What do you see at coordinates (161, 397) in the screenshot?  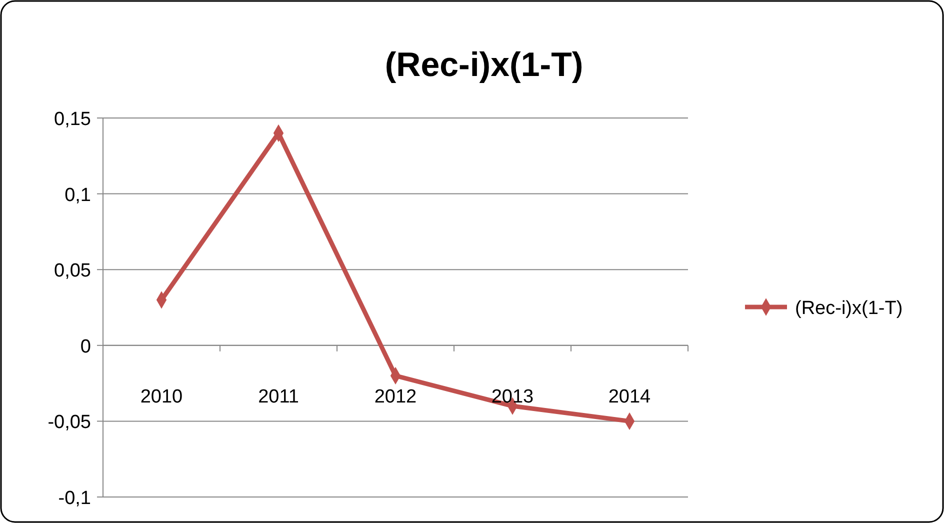 I see `x-tick-label: 2010` at bounding box center [161, 397].